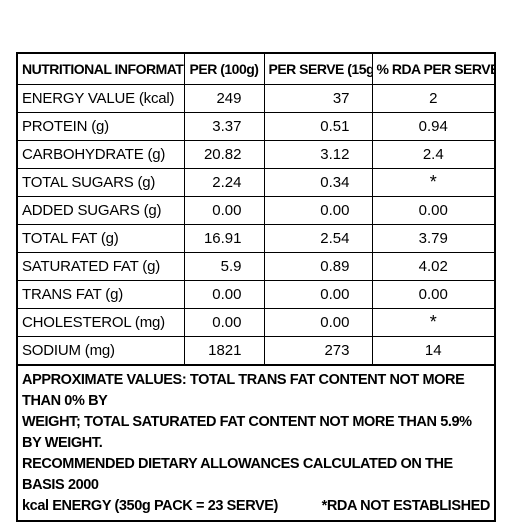  I want to click on row-per-serve: 273, so click(318, 350).